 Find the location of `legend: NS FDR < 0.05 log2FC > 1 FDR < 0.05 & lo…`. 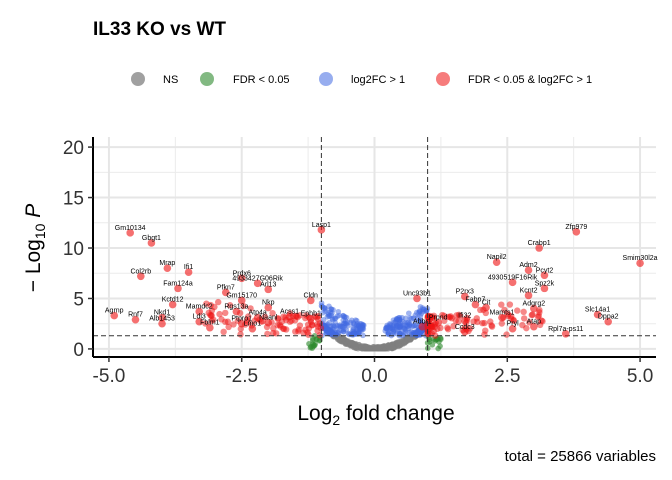

legend: NS FDR < 0.05 log2FC > 1 FDR < 0.05 & lo… is located at coordinates (361, 79).